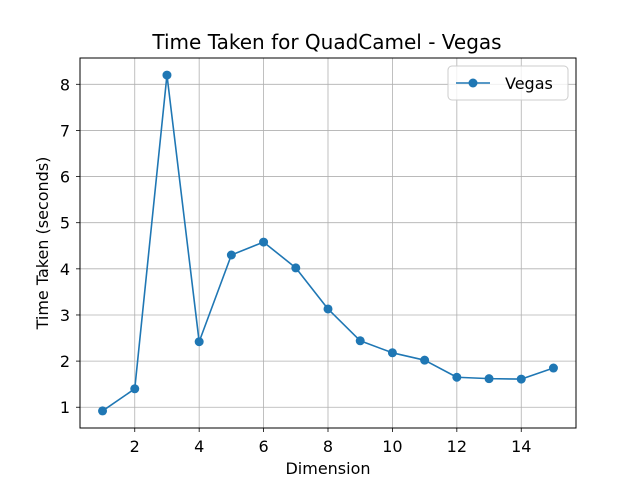 The height and width of the screenshot is (480, 640). What do you see at coordinates (457, 446) in the screenshot?
I see `x-tick-label: 12` at bounding box center [457, 446].